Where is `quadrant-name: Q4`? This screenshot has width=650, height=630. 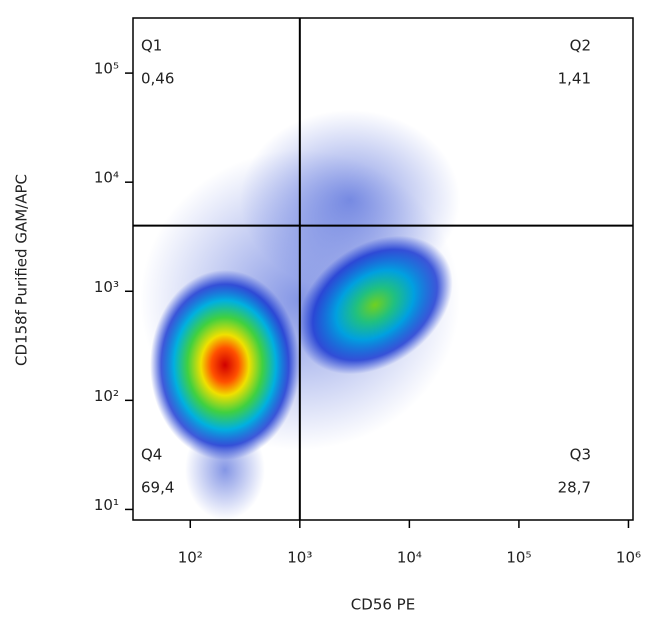 quadrant-name: Q4 is located at coordinates (151, 455).